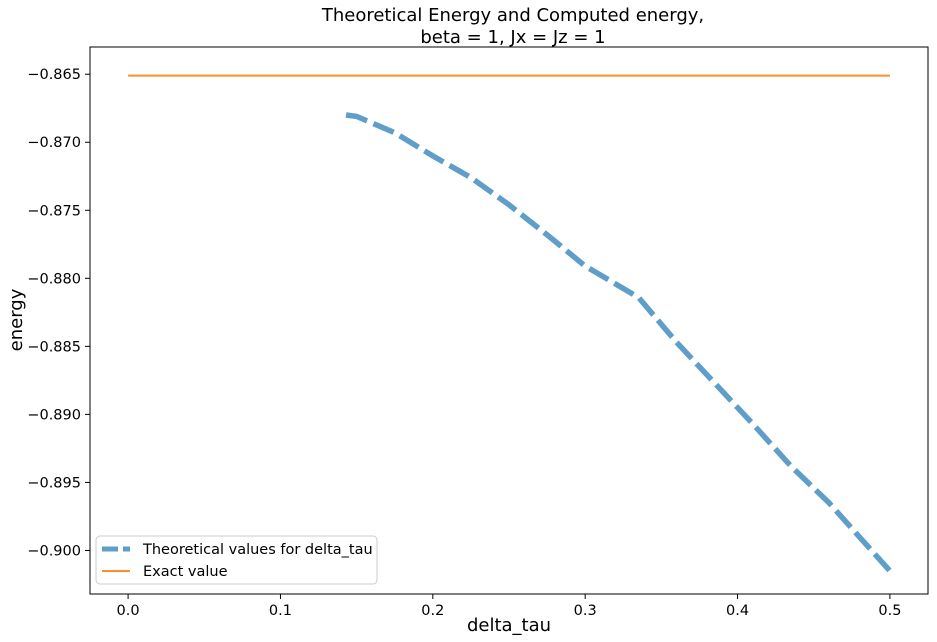 This screenshot has width=937, height=642. Describe the element at coordinates (54, 211) in the screenshot. I see `y-tick-label: −0.875` at that location.